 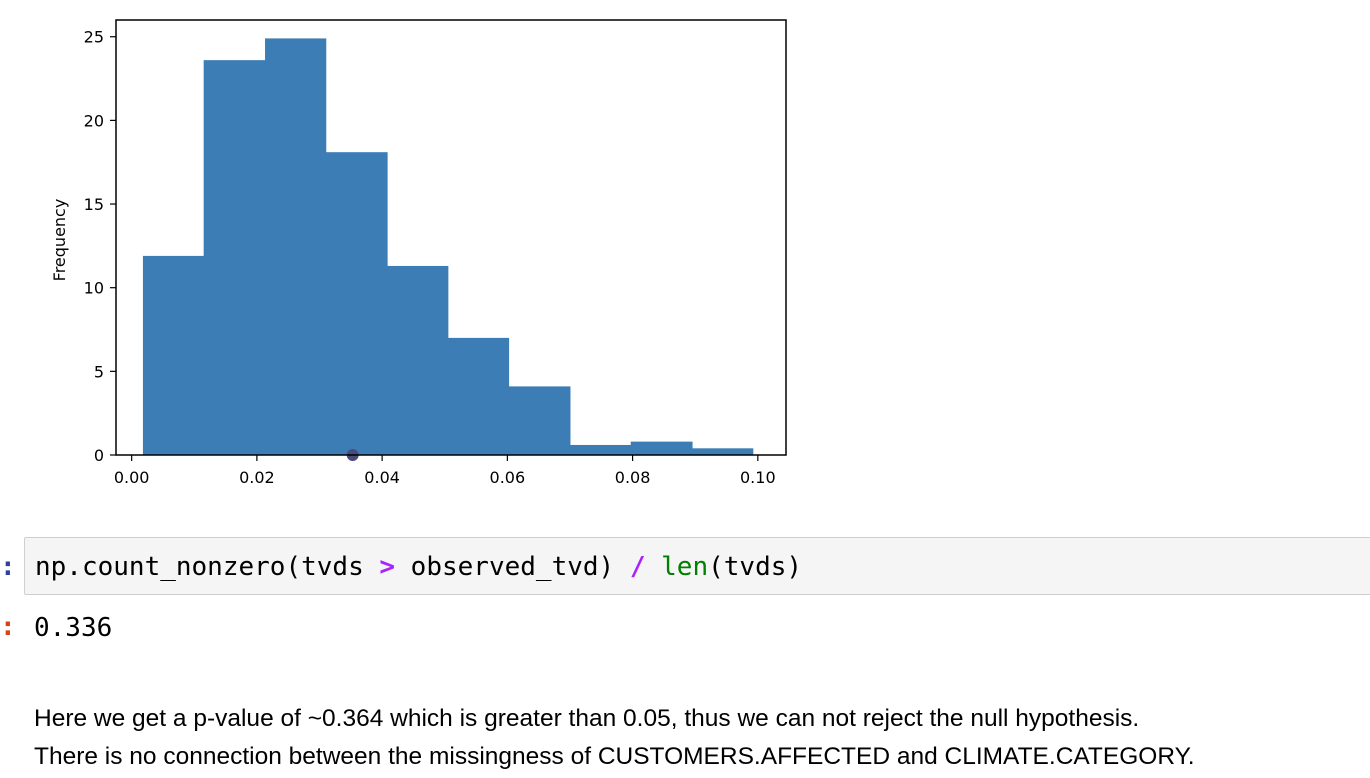 I want to click on code-builtin-len: len, so click(x=685, y=567).